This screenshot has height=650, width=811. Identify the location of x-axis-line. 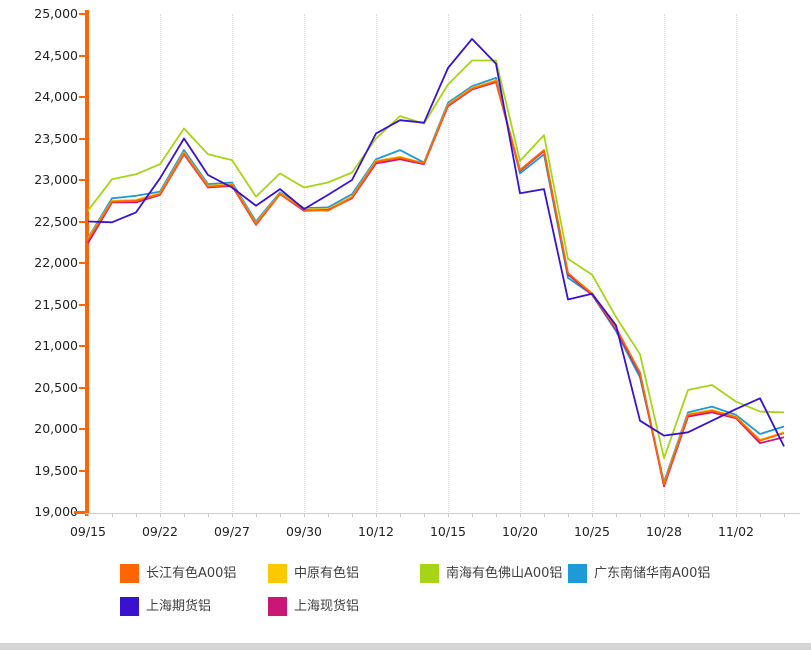
(442, 513).